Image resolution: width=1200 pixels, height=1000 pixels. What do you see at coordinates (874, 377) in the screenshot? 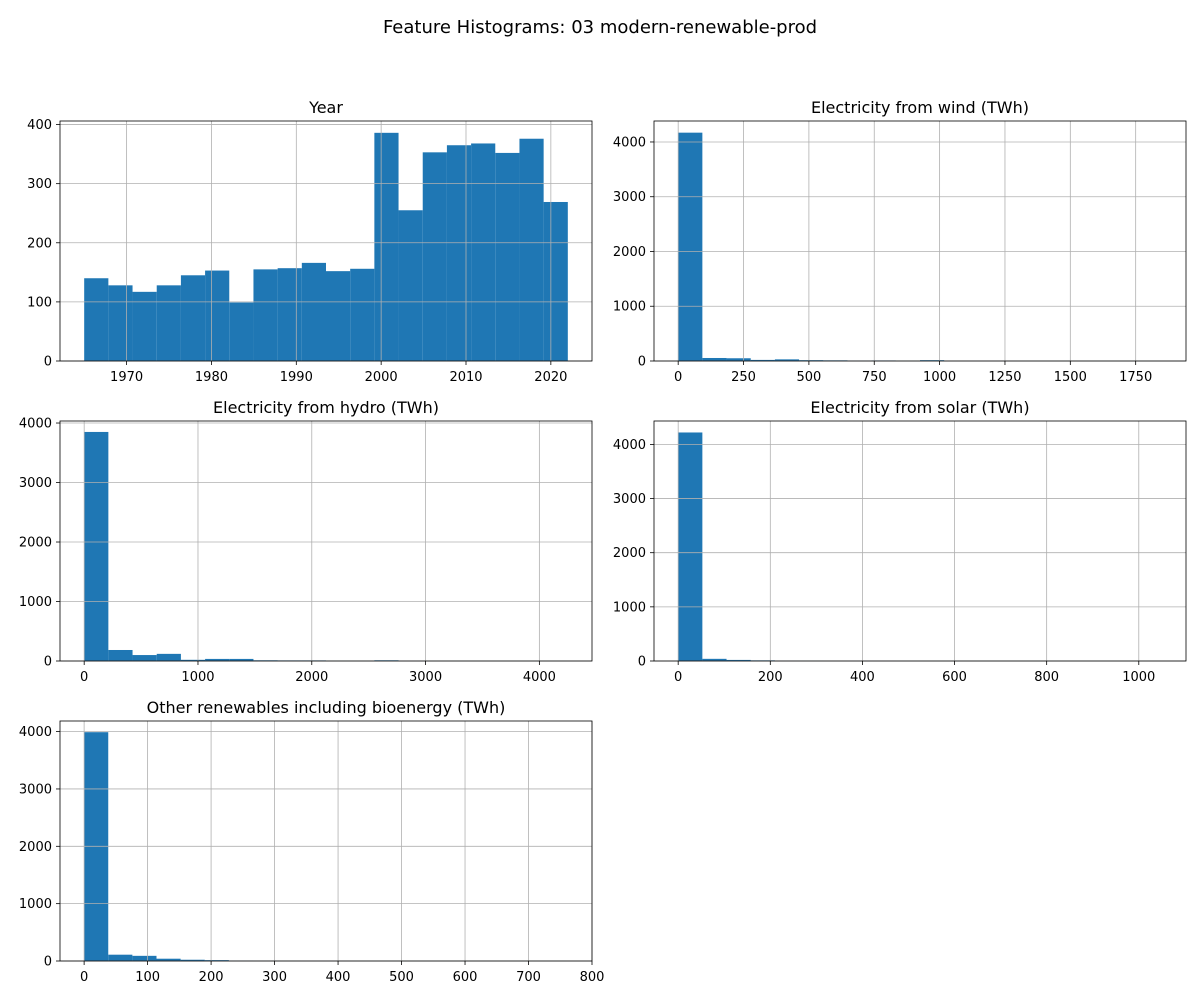
I see `x-tick-label: 750` at bounding box center [874, 377].